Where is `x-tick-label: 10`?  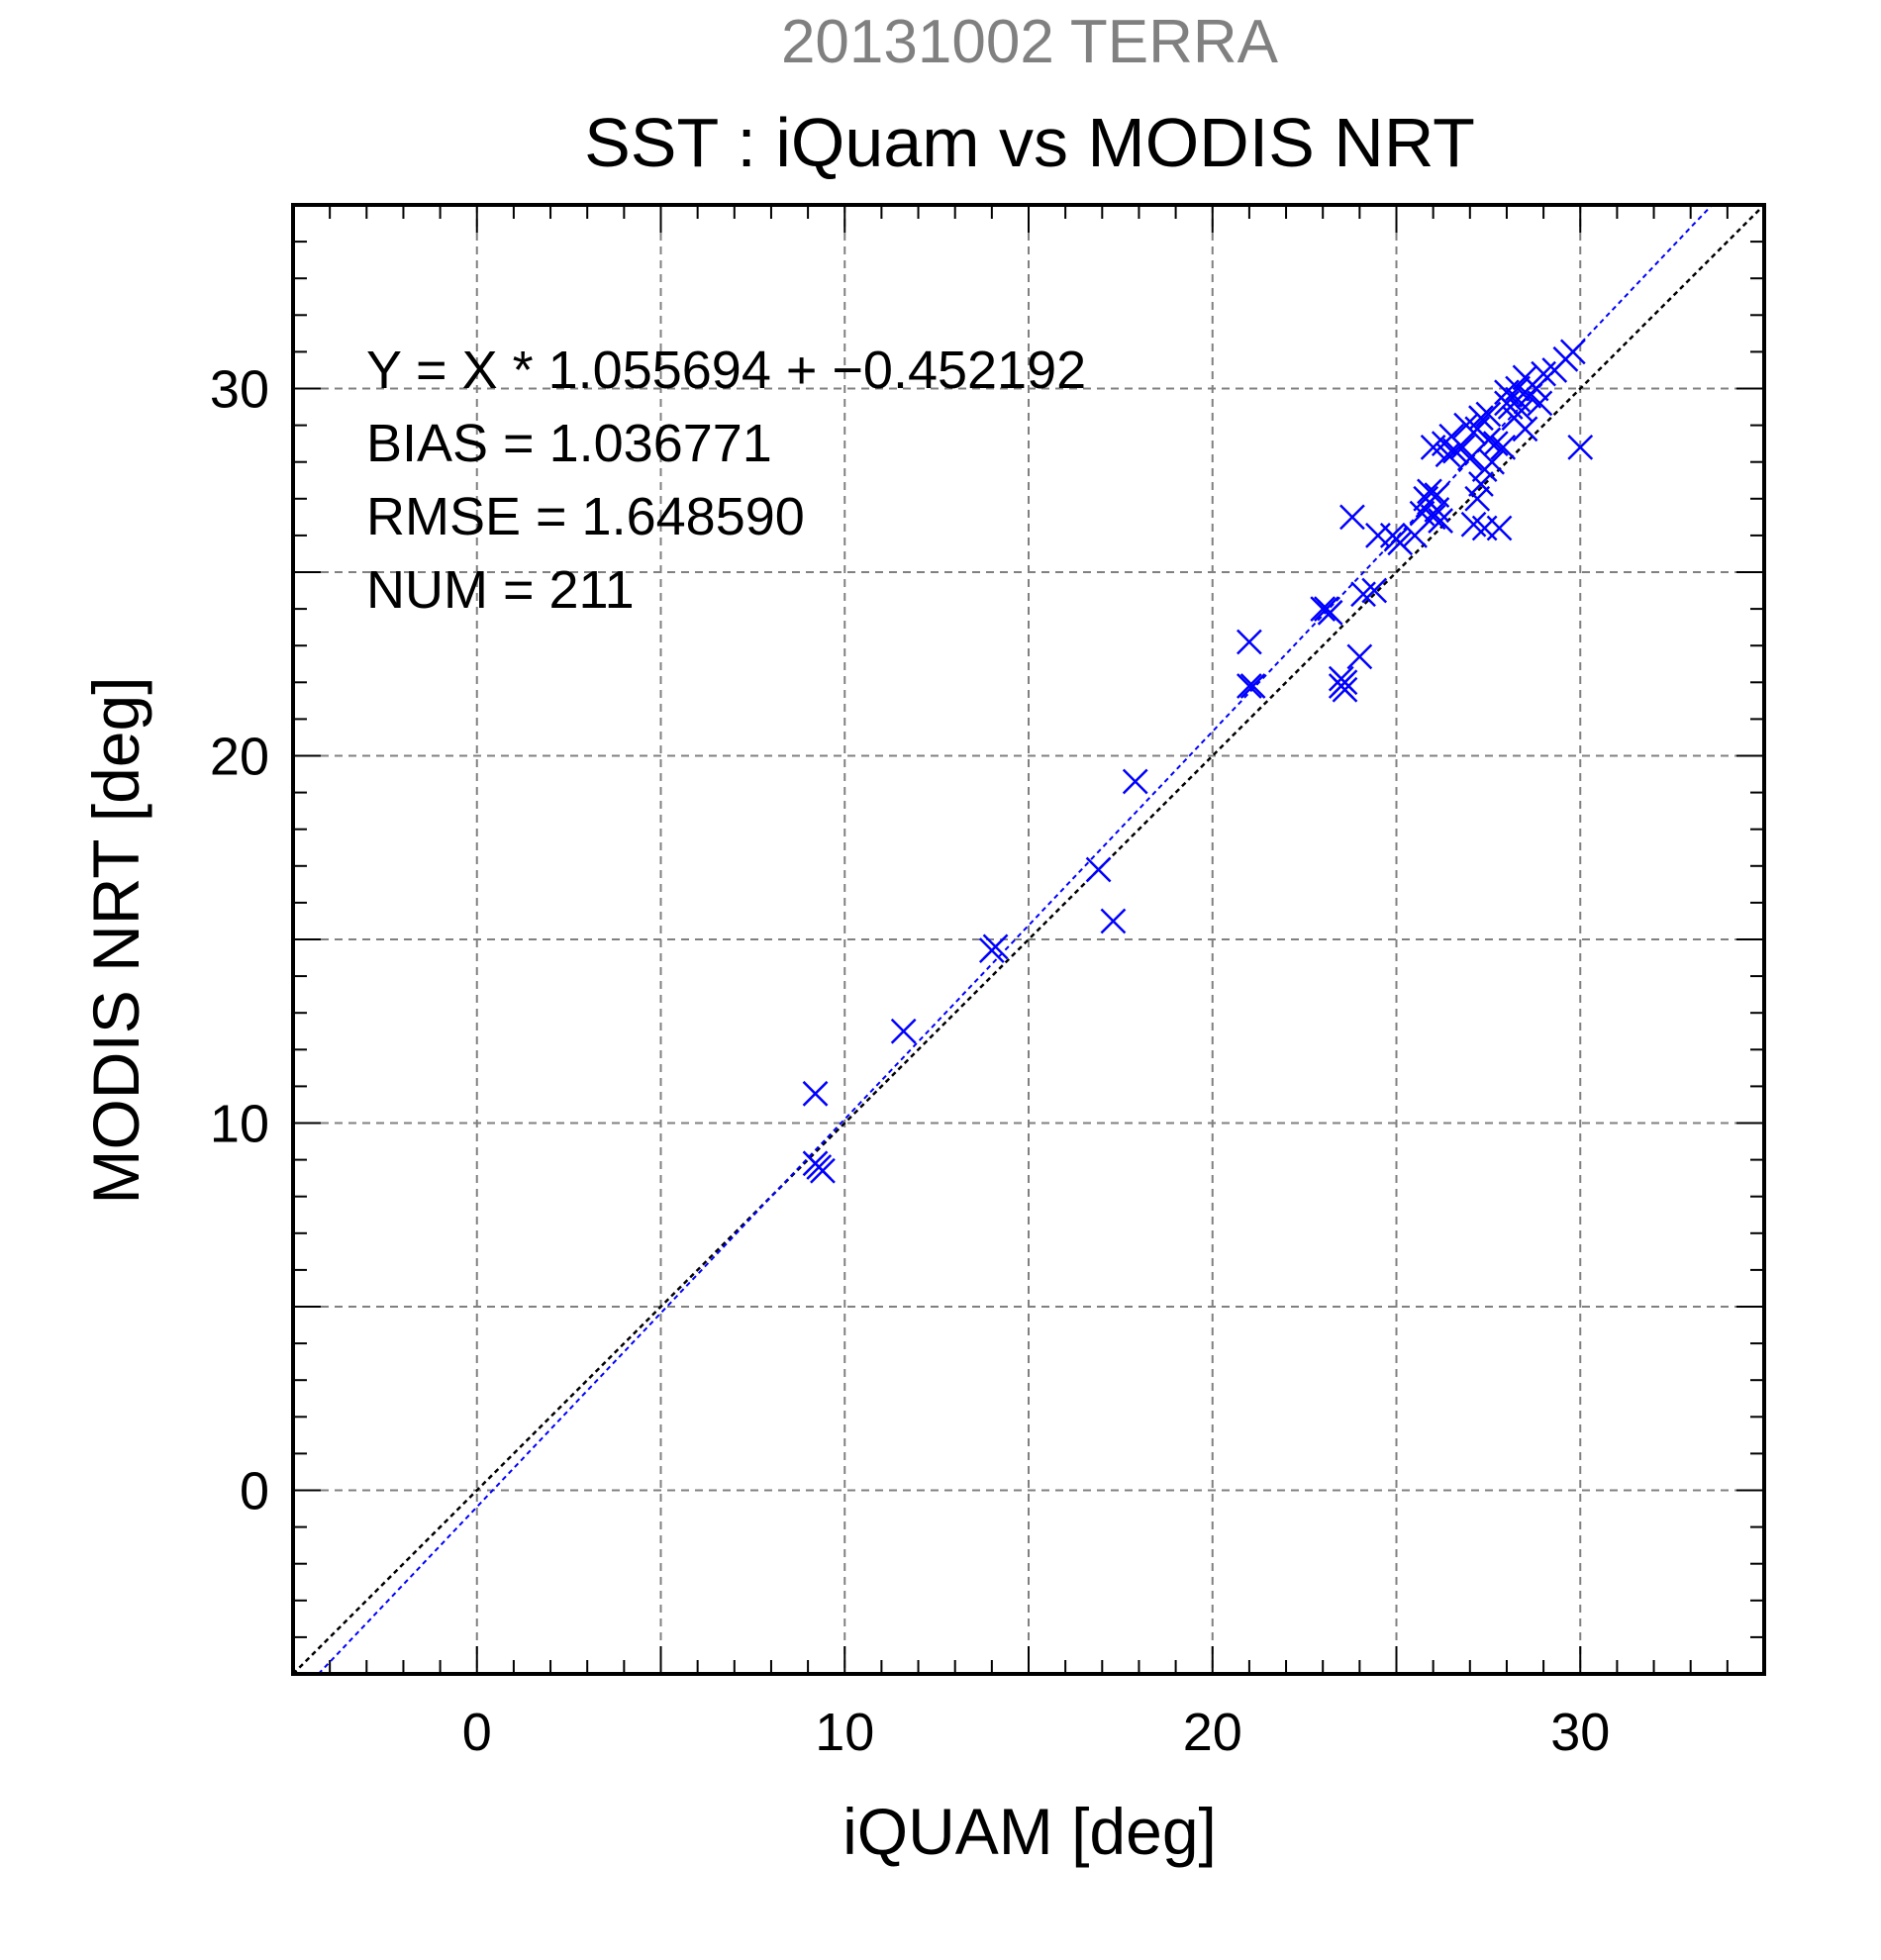 x-tick-label: 10 is located at coordinates (845, 1732).